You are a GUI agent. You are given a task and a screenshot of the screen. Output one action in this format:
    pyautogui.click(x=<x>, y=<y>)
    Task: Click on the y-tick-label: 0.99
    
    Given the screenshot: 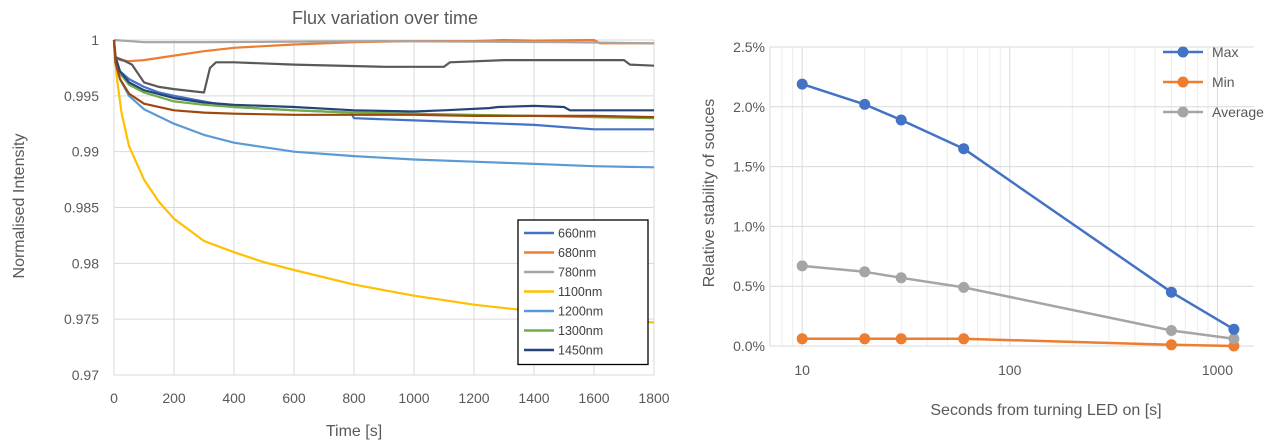 What is the action you would take?
    pyautogui.click(x=85, y=152)
    